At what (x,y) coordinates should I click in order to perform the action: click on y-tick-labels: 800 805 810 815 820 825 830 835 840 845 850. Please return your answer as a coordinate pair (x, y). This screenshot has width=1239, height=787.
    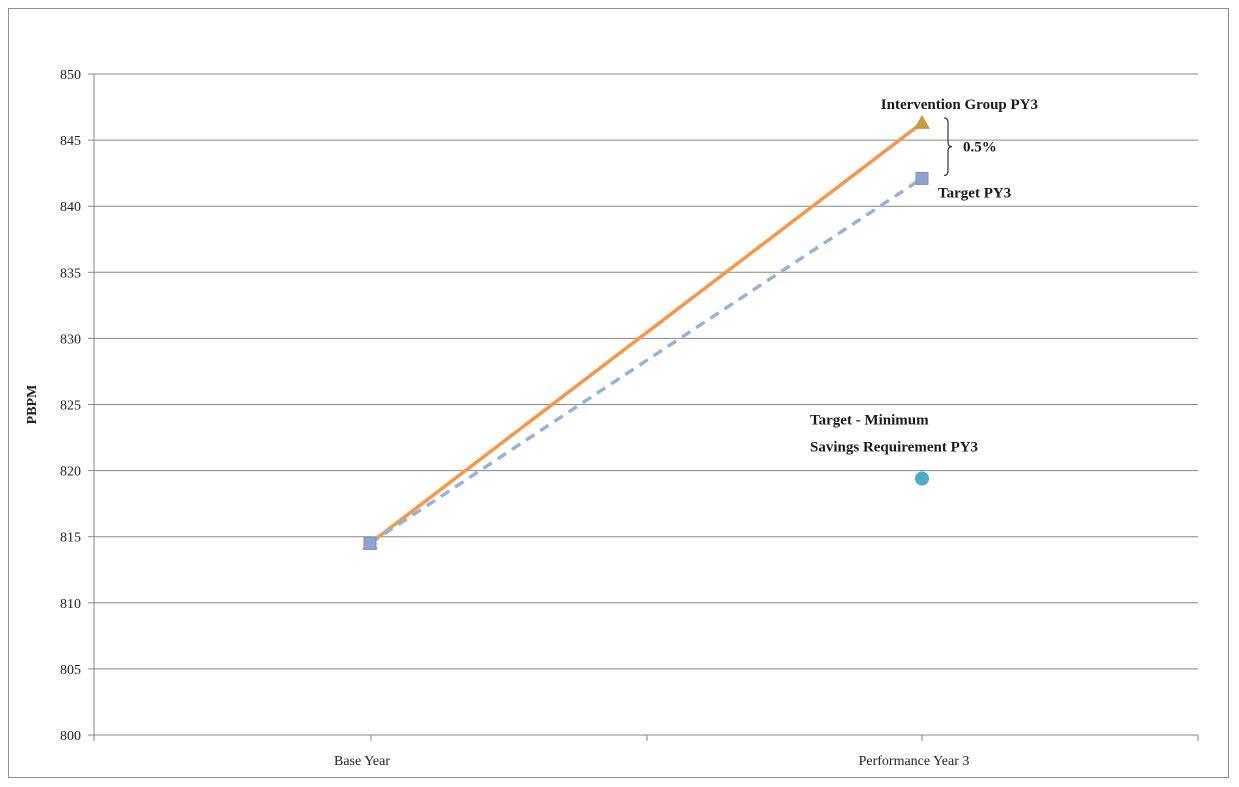
    Looking at the image, I should click on (70, 406).